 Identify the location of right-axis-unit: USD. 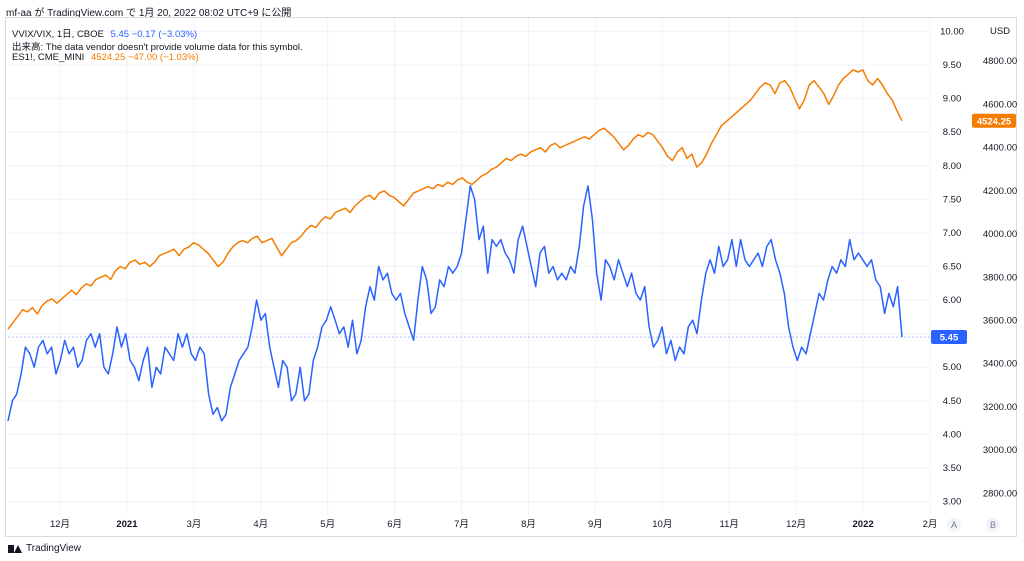
(1000, 31).